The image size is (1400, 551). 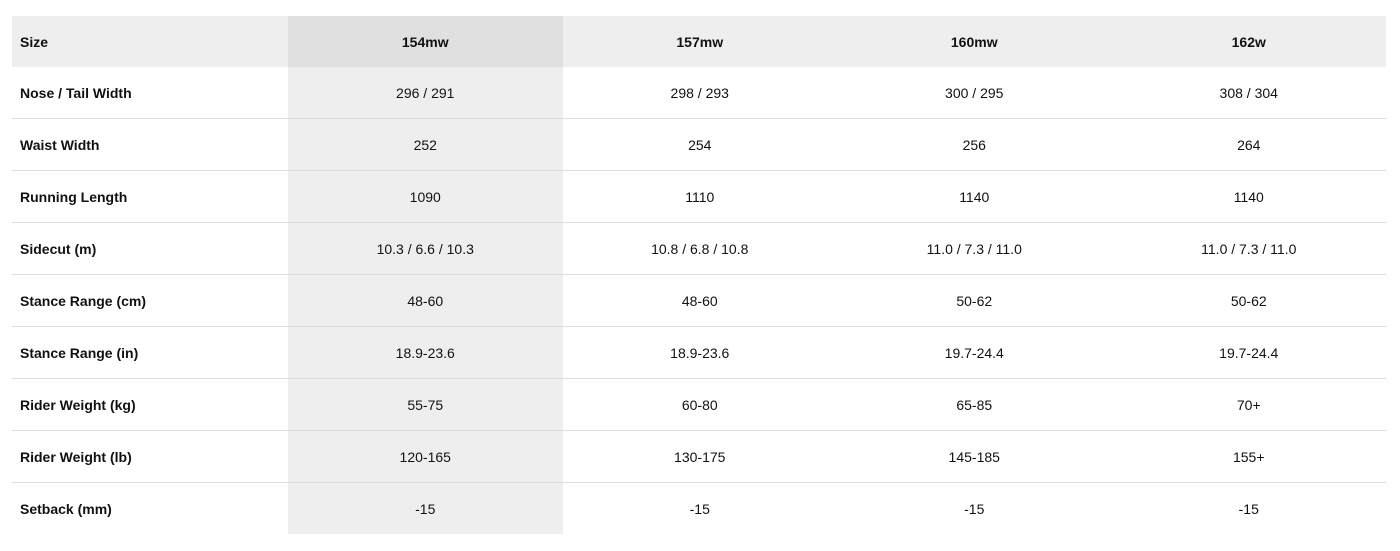 I want to click on cell: 300 / 295, so click(x=974, y=93).